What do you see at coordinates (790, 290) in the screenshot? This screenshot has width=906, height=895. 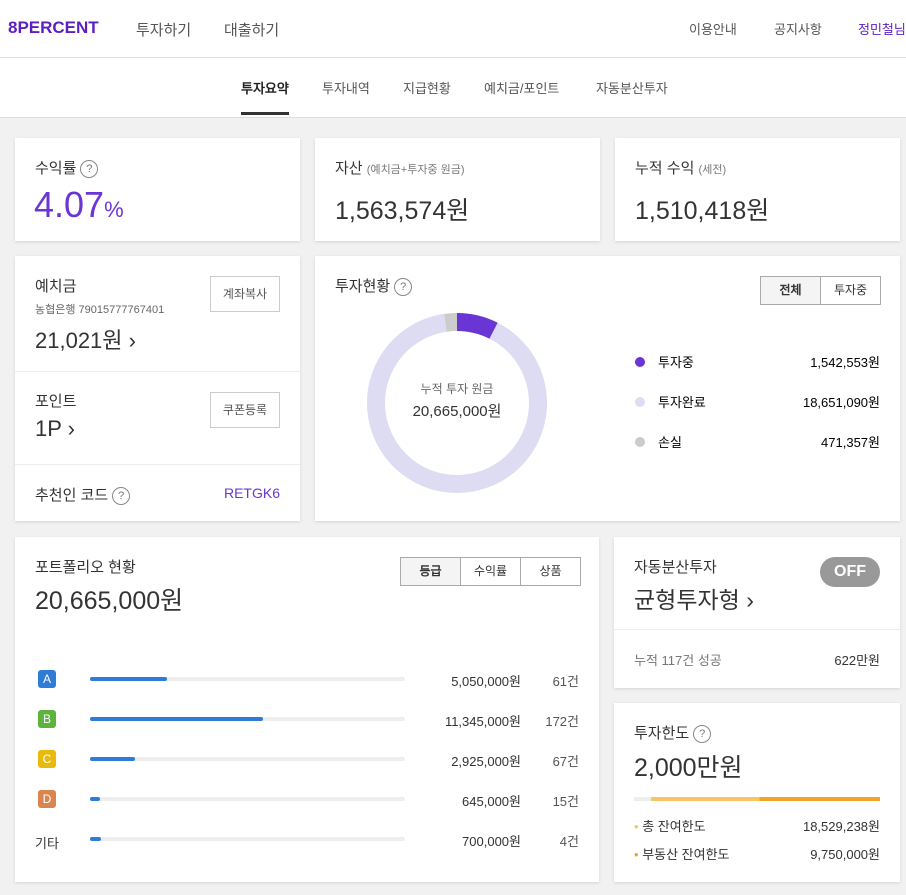 I see `toggle-option: 전체` at bounding box center [790, 290].